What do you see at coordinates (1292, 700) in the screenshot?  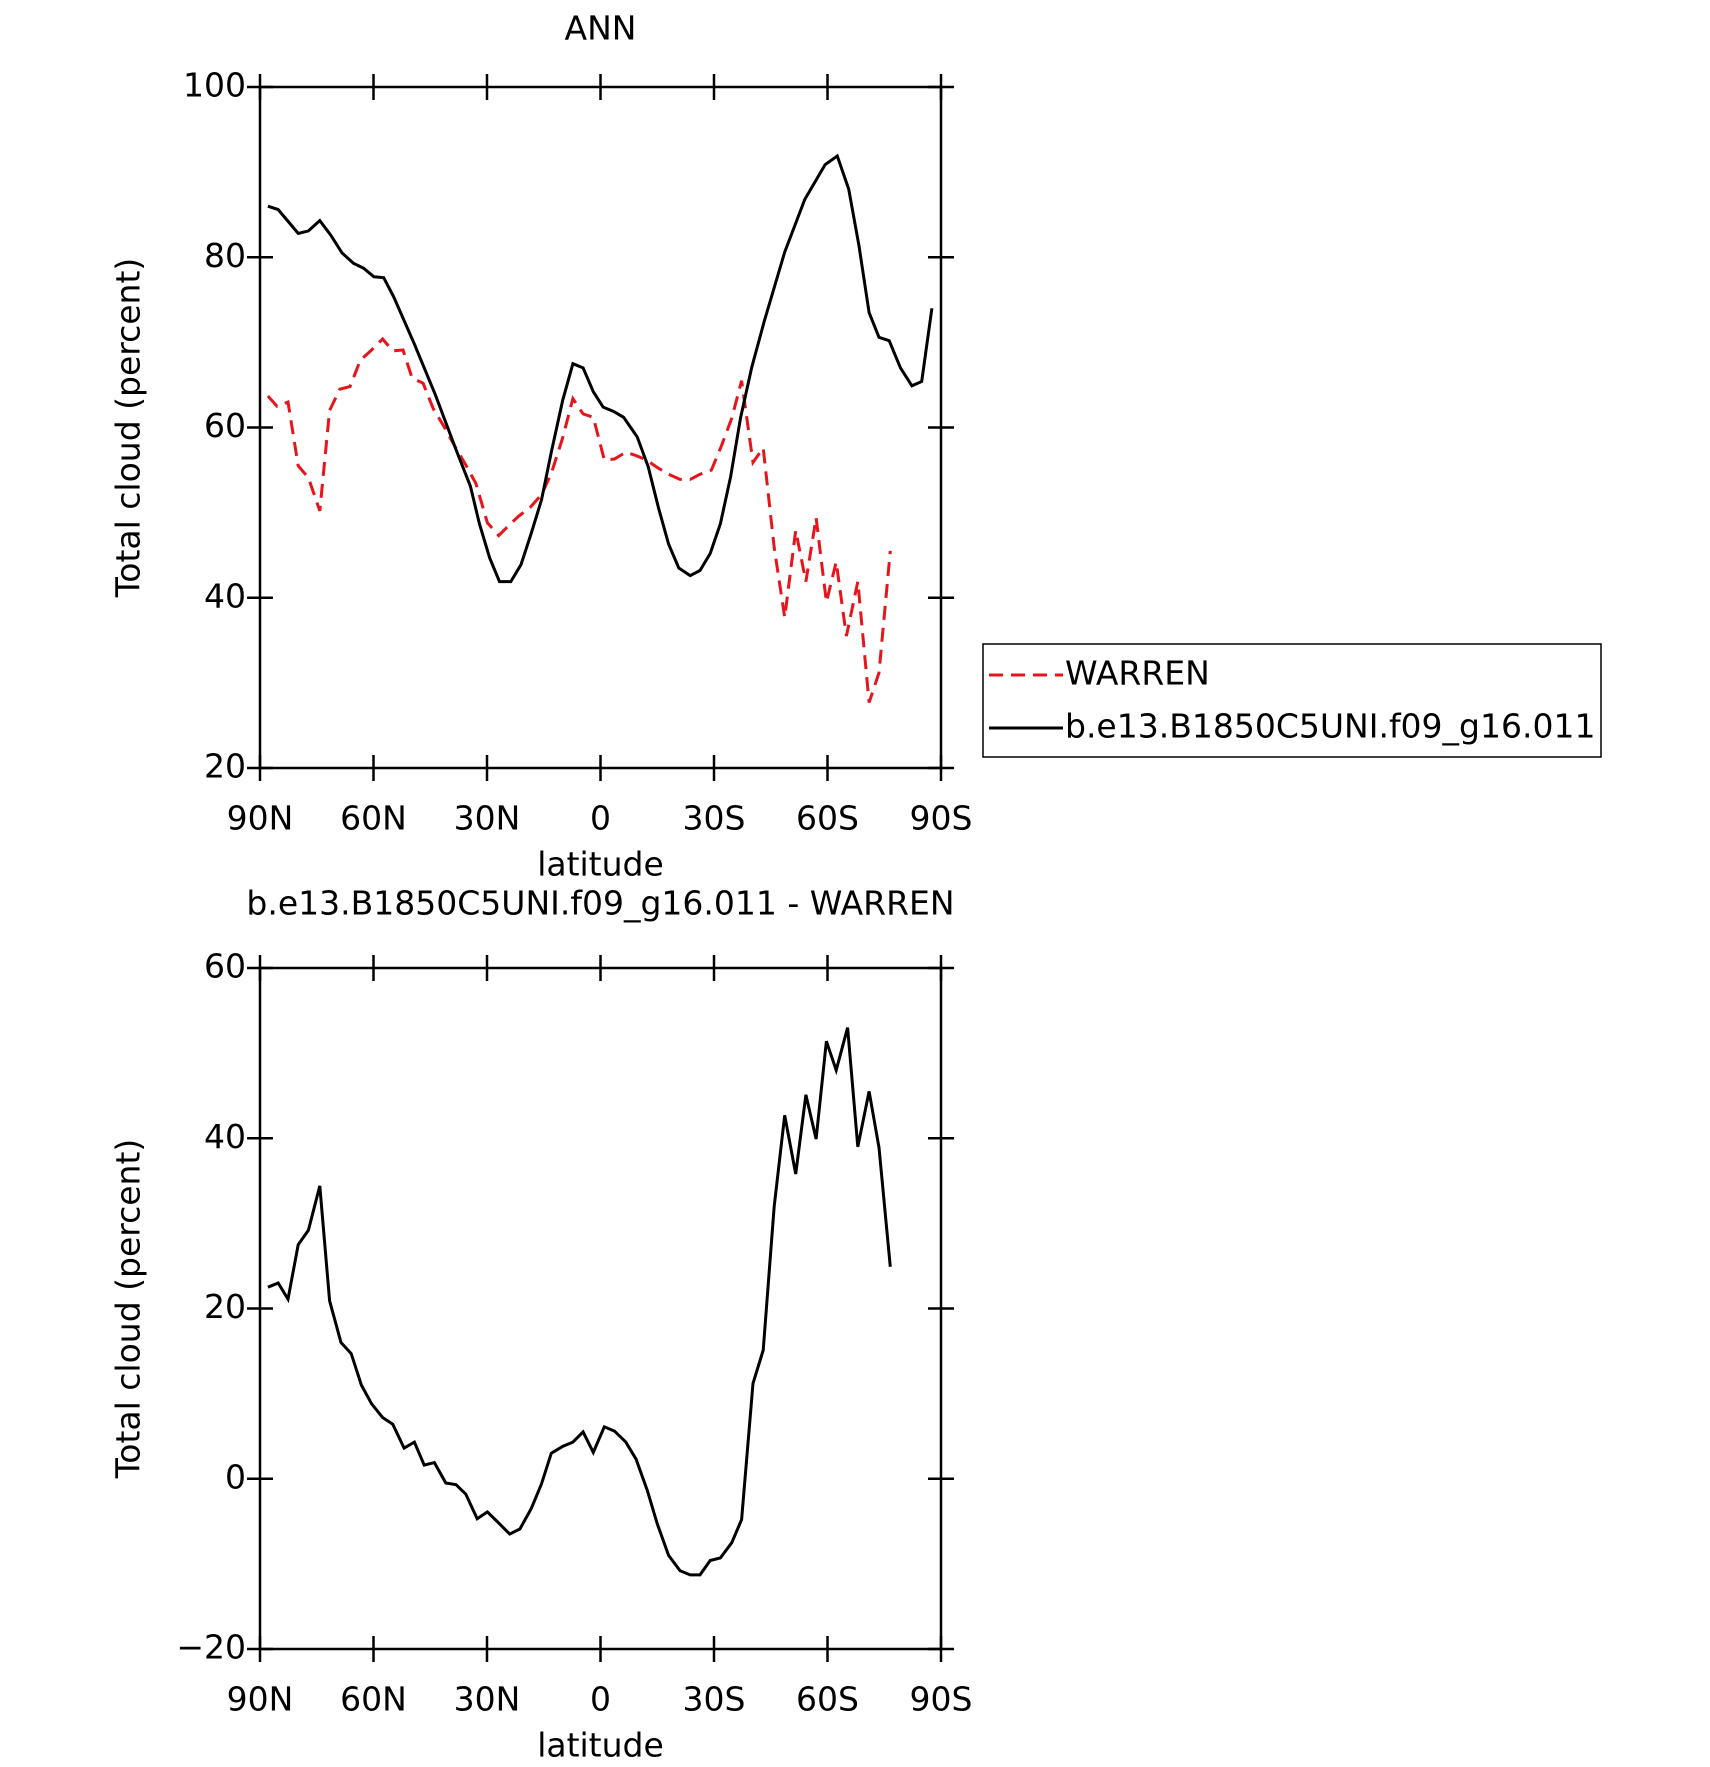 I see `legend-box` at bounding box center [1292, 700].